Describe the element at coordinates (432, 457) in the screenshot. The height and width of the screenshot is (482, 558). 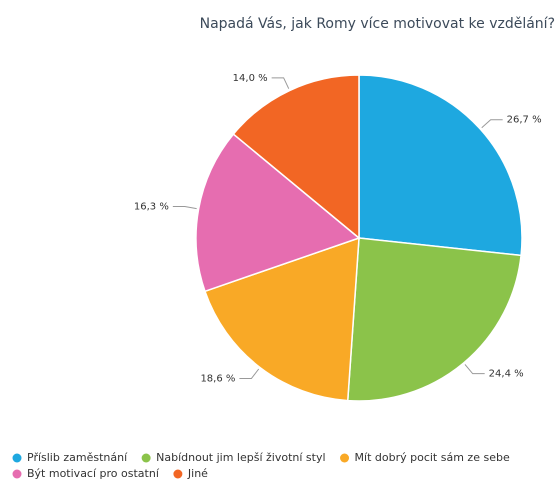
I see `legend-label: Mít dobrý pocit sám ze sebe` at that location.